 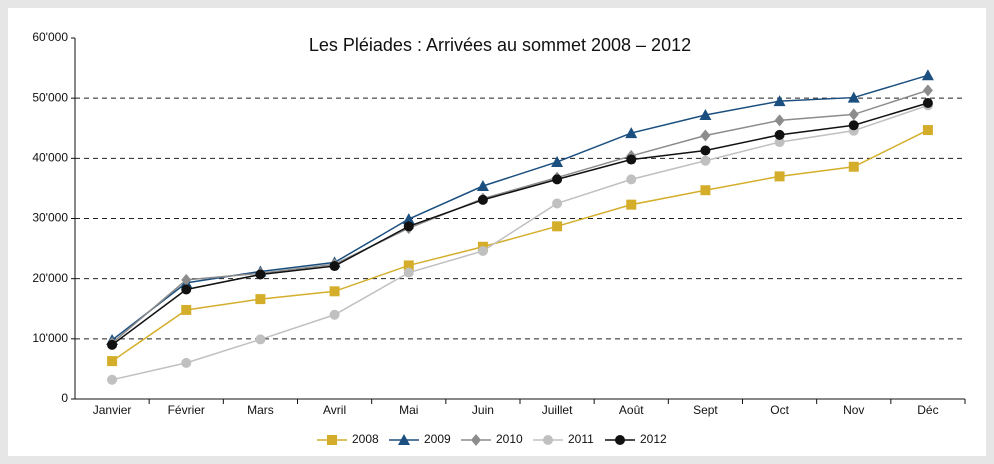 What do you see at coordinates (365, 439) in the screenshot?
I see `legend-label: 2008` at bounding box center [365, 439].